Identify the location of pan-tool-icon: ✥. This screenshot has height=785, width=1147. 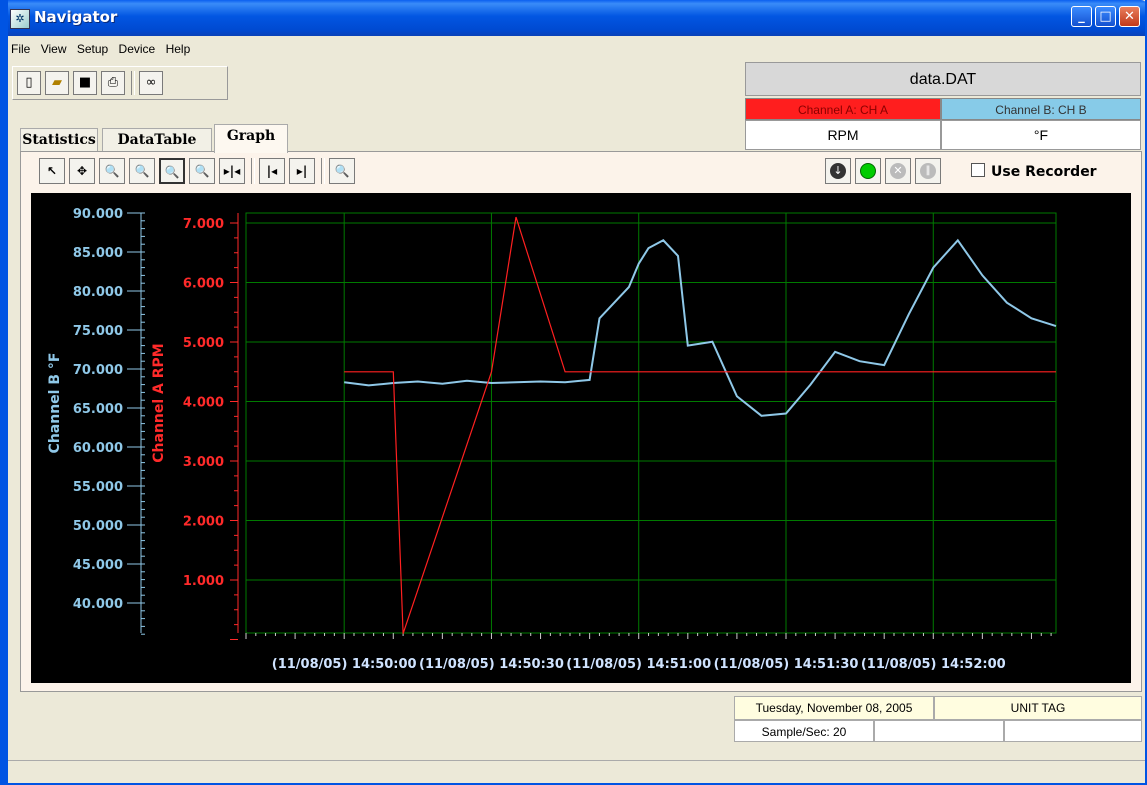
(82, 171).